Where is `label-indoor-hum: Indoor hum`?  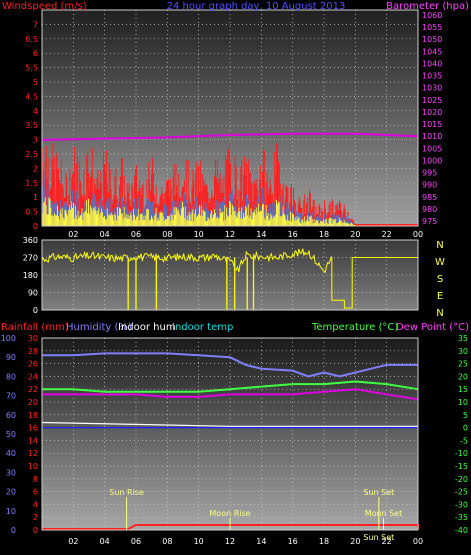
label-indoor-hum: Indoor hum is located at coordinates (147, 327).